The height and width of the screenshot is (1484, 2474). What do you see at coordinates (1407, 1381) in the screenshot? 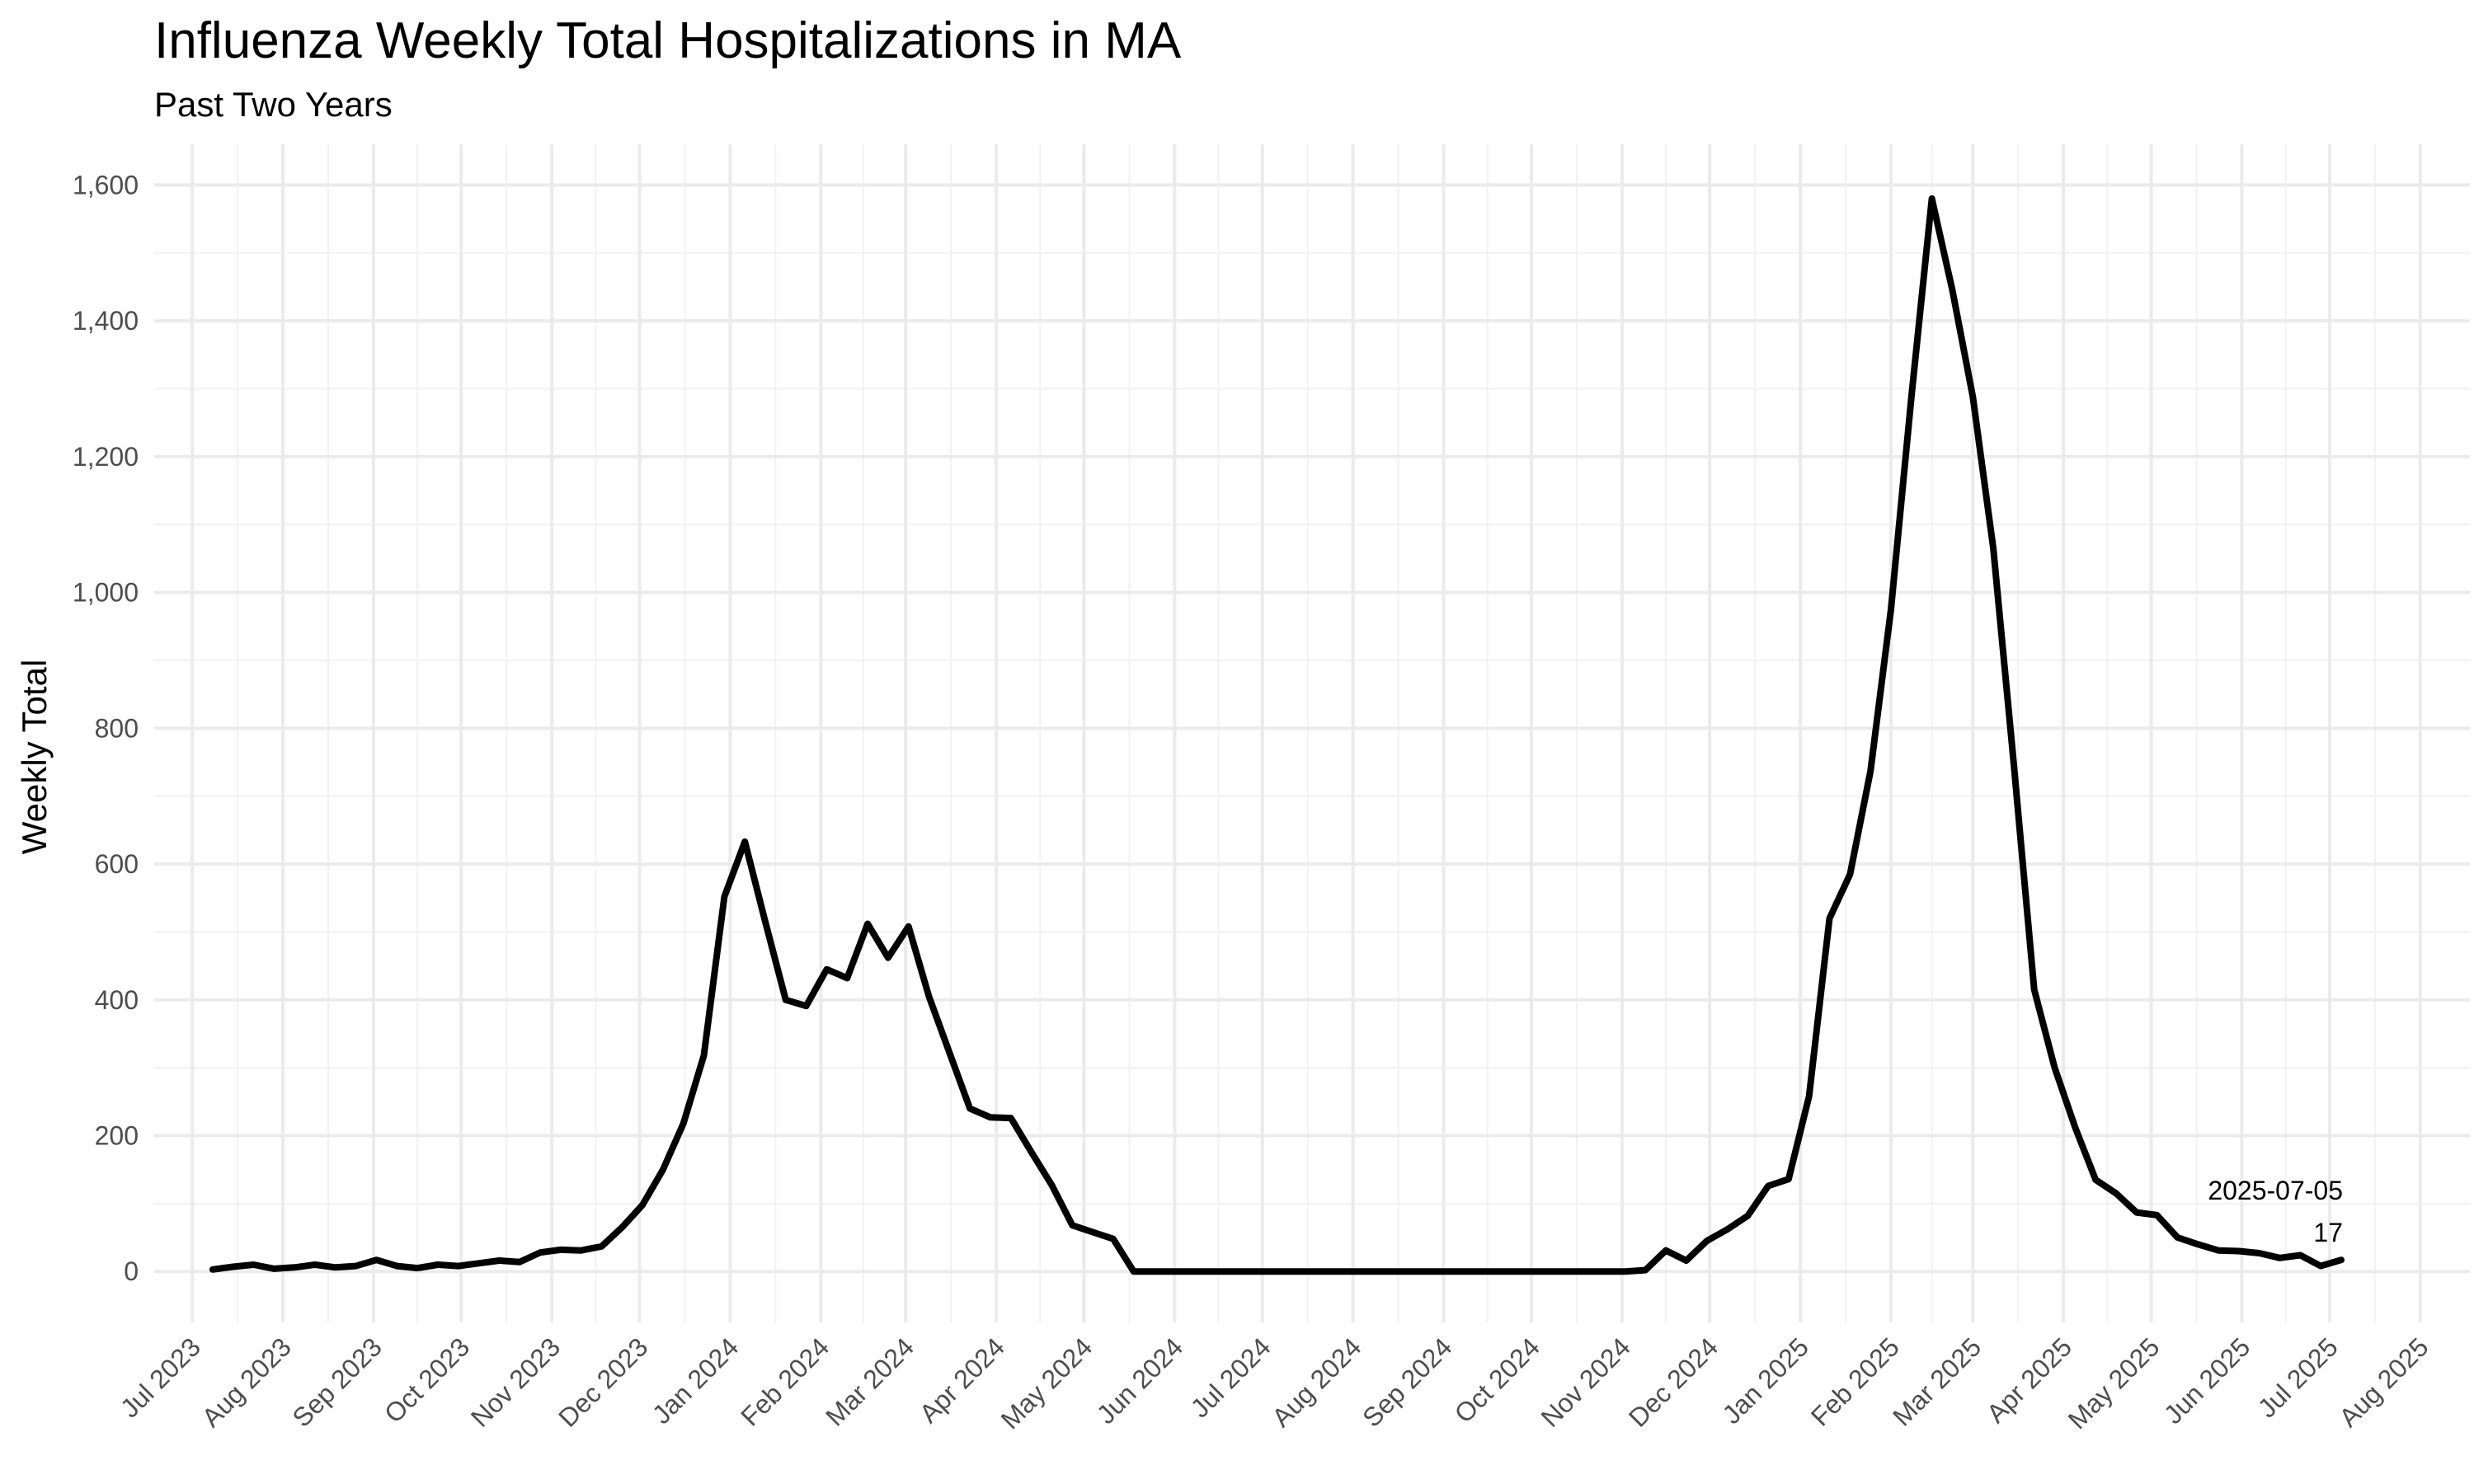
I see `x-tick-label: Sep 2024` at bounding box center [1407, 1381].